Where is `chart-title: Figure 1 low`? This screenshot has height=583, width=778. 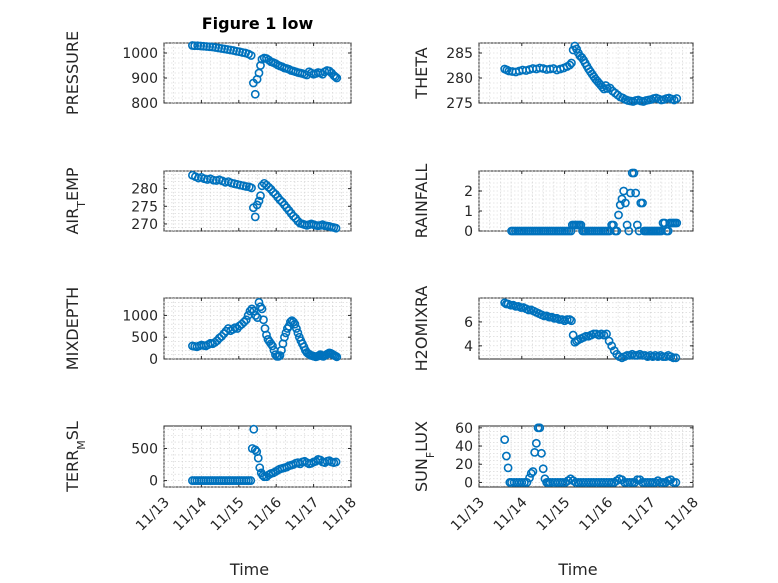
chart-title: Figure 1 low is located at coordinates (258, 23).